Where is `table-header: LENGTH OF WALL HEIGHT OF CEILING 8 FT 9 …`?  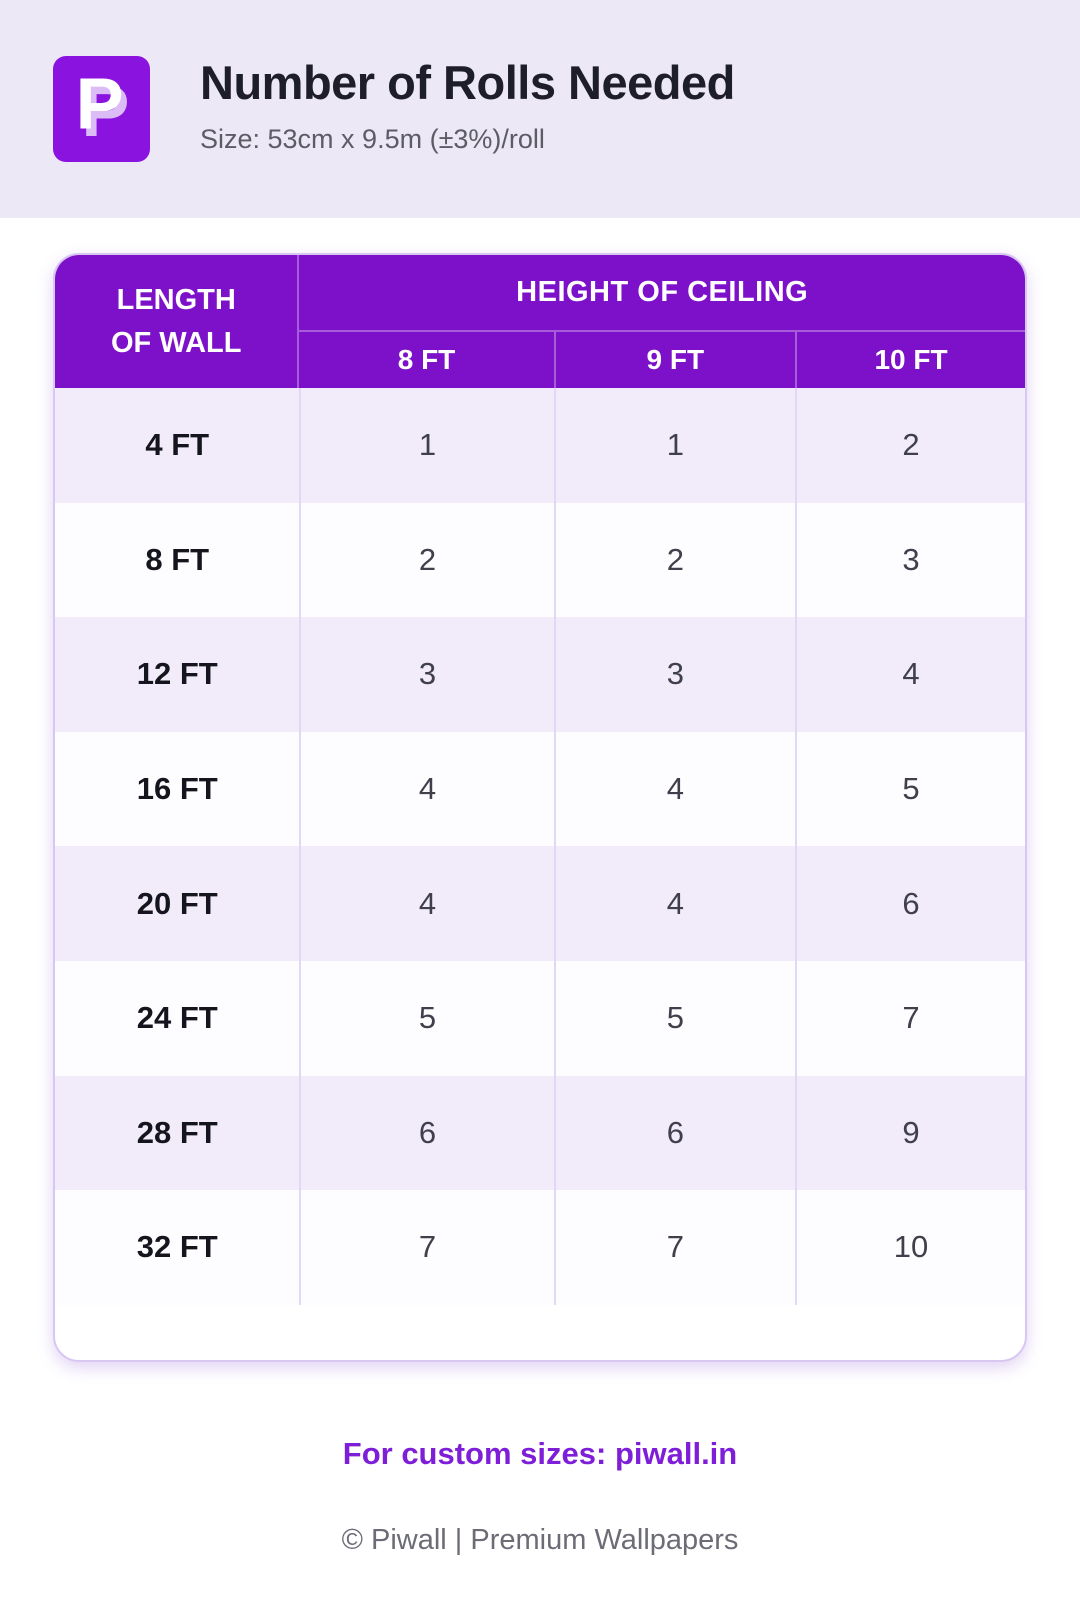
table-header: LENGTH OF WALL HEIGHT OF CEILING 8 FT 9 … is located at coordinates (540, 321).